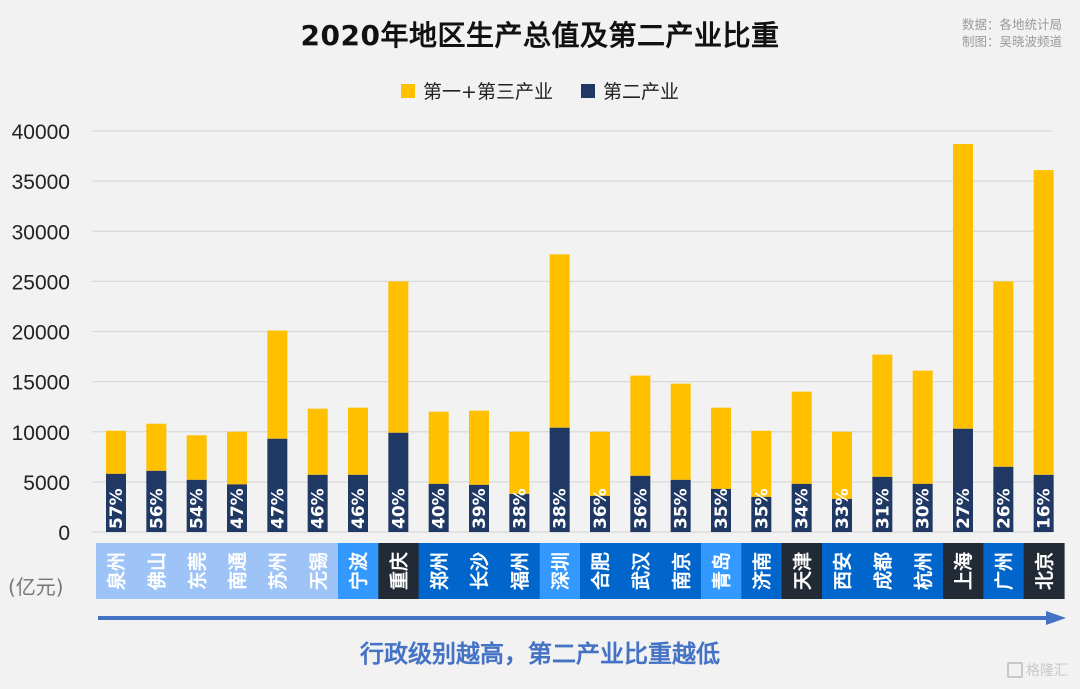  Describe the element at coordinates (41, 383) in the screenshot. I see `y-tick-label: 15000` at that location.